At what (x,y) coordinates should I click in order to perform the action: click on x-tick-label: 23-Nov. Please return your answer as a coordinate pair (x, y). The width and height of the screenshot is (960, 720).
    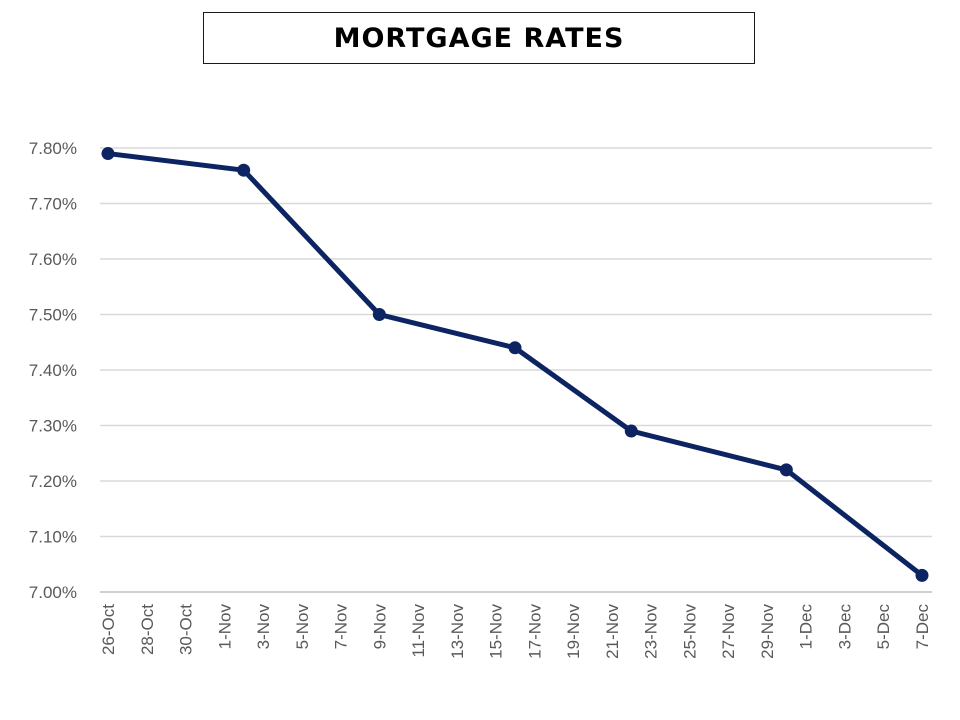
    Looking at the image, I should click on (651, 631).